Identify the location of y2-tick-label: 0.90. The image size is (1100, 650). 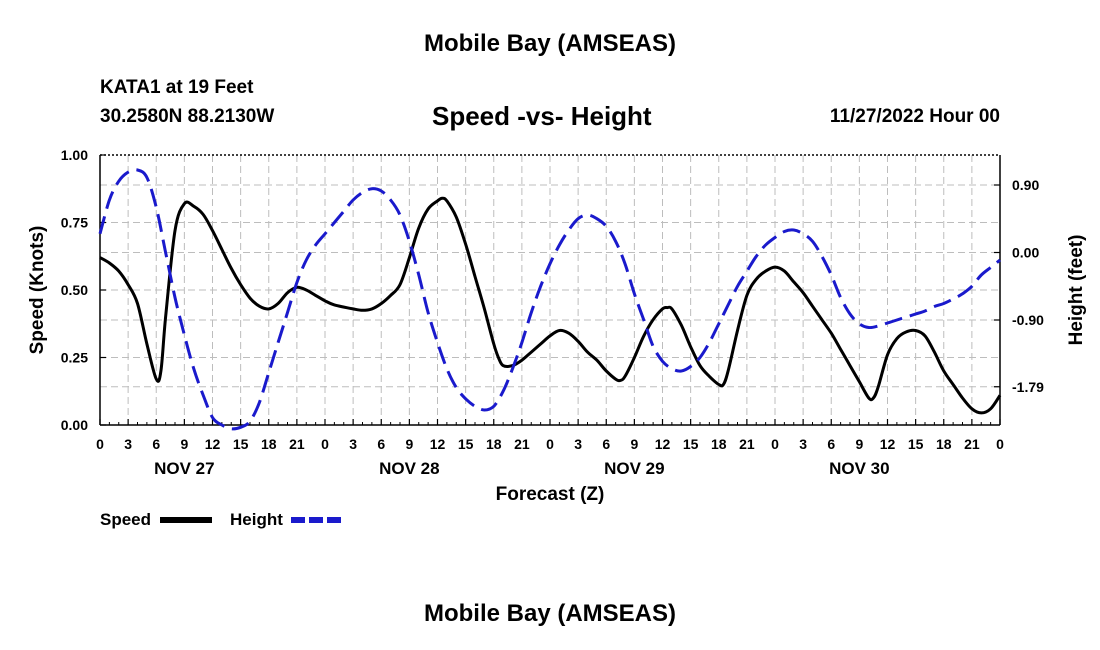
(1025, 185).